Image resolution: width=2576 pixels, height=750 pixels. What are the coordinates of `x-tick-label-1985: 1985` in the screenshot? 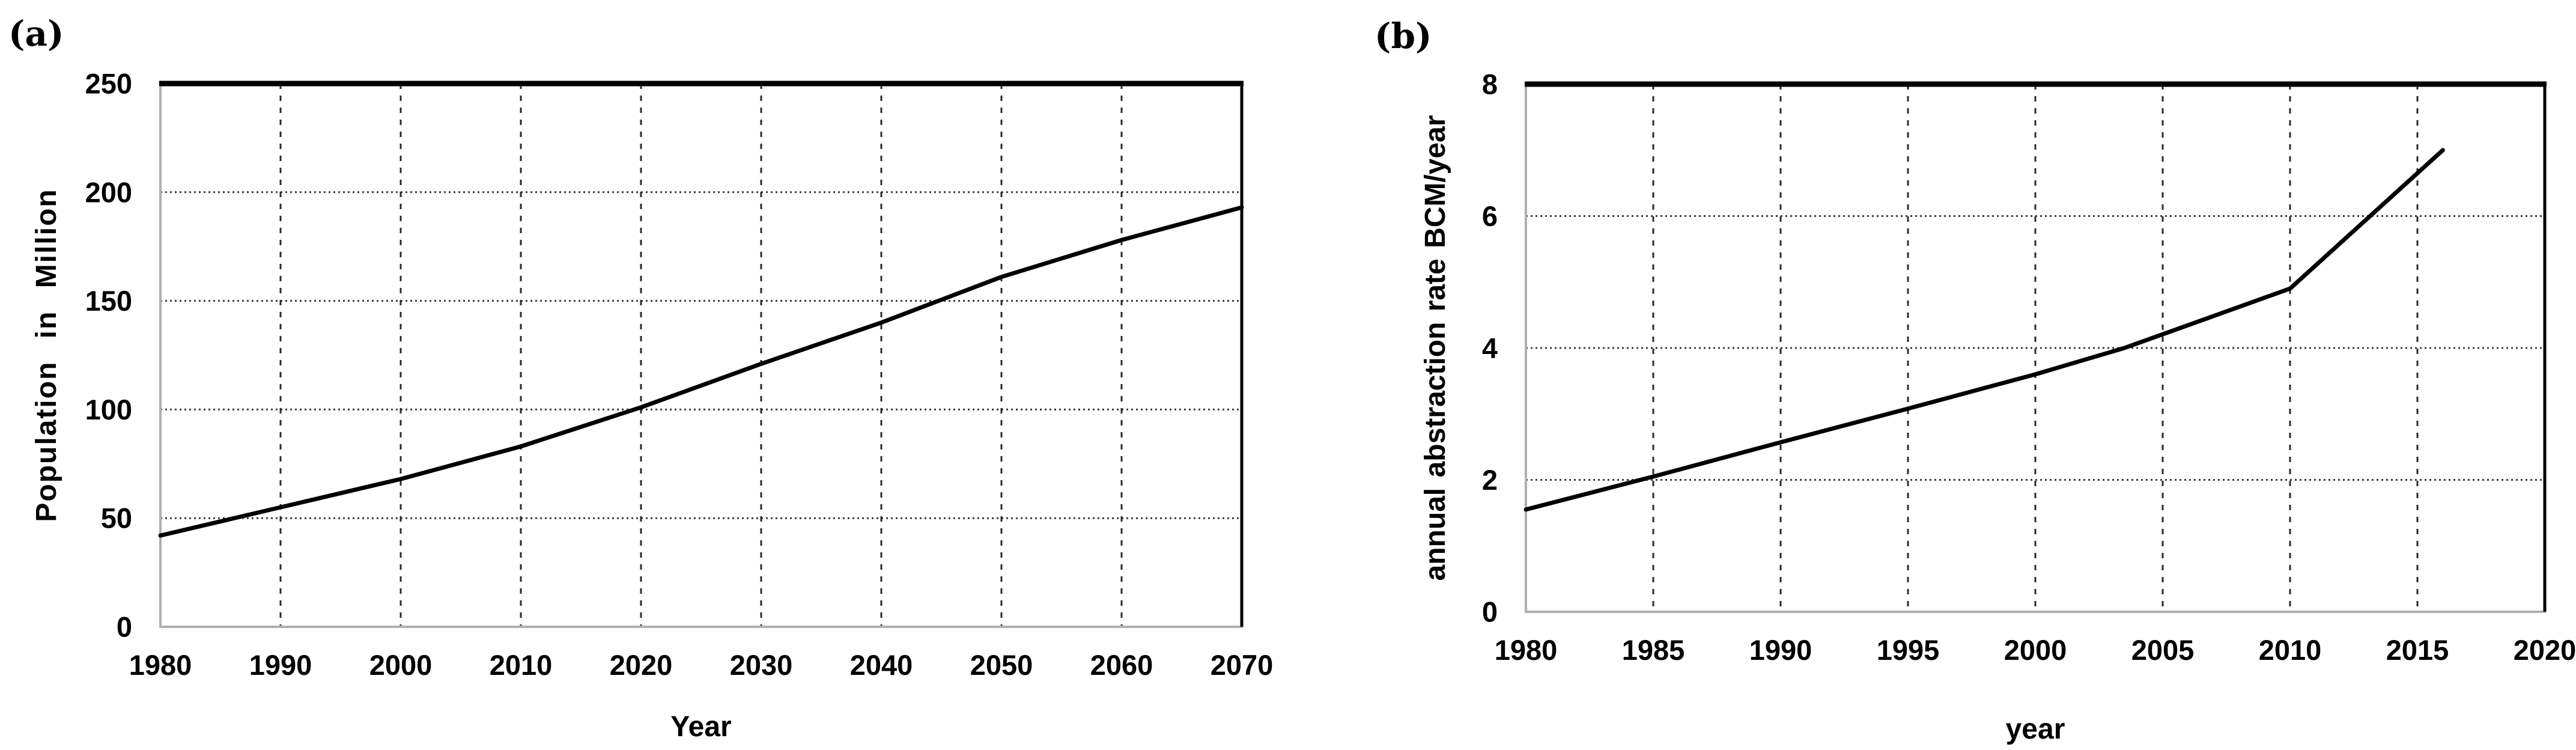 It's located at (1653, 650).